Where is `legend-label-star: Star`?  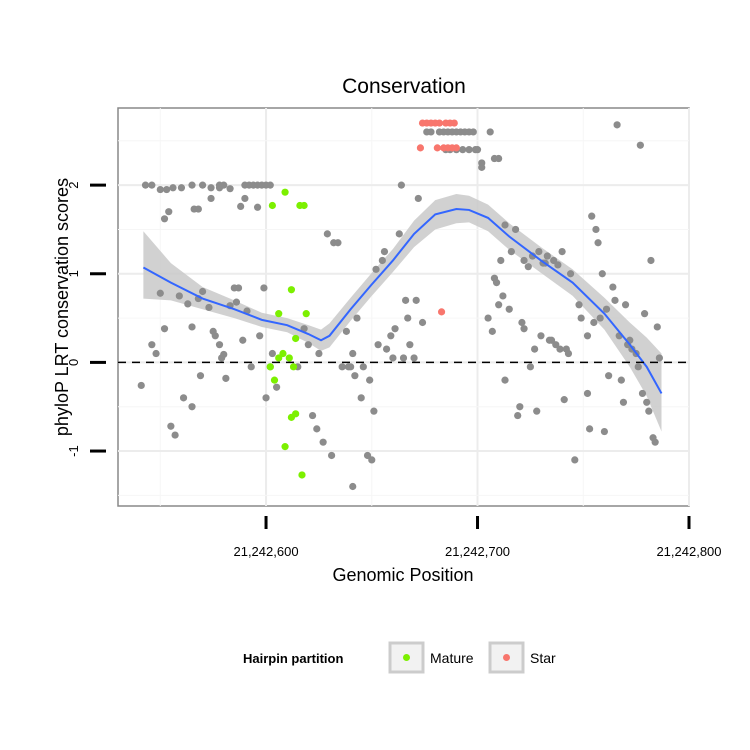
legend-label-star: Star is located at coordinates (543, 658).